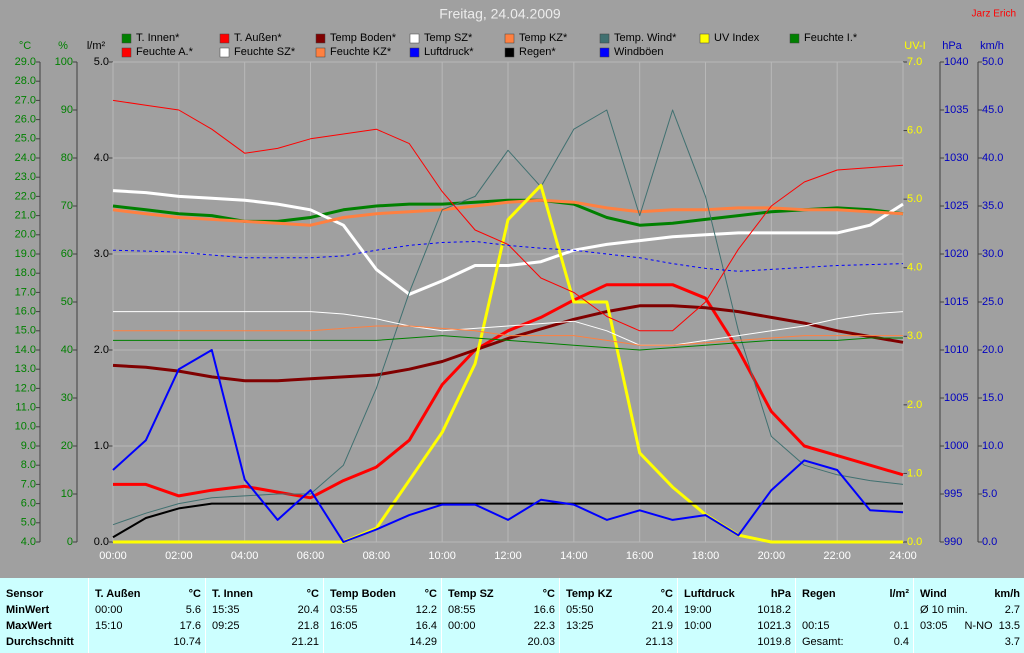 Image resolution: width=1024 pixels, height=653 pixels. What do you see at coordinates (819, 594) in the screenshot?
I see `stats-header-name: Regen` at bounding box center [819, 594].